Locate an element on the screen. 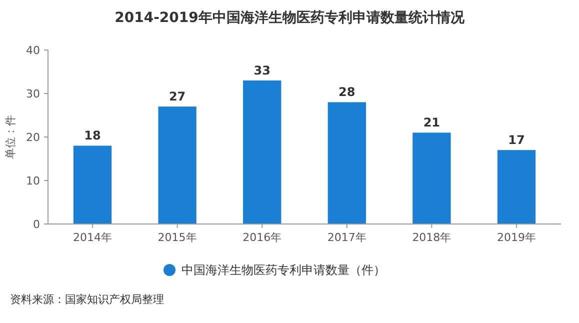 The image size is (579, 323). y-axis-title: 单位：件 is located at coordinates (10, 137).